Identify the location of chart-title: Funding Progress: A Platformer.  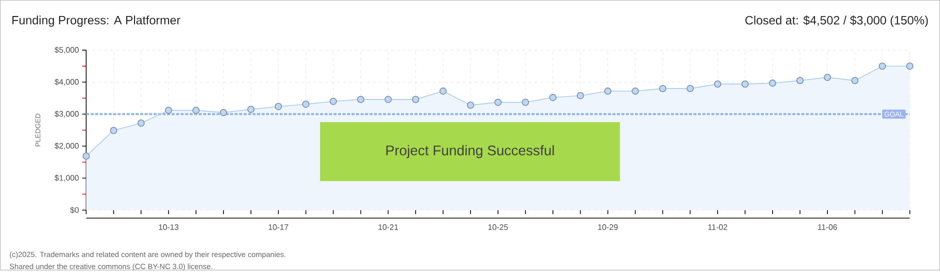
(96, 21).